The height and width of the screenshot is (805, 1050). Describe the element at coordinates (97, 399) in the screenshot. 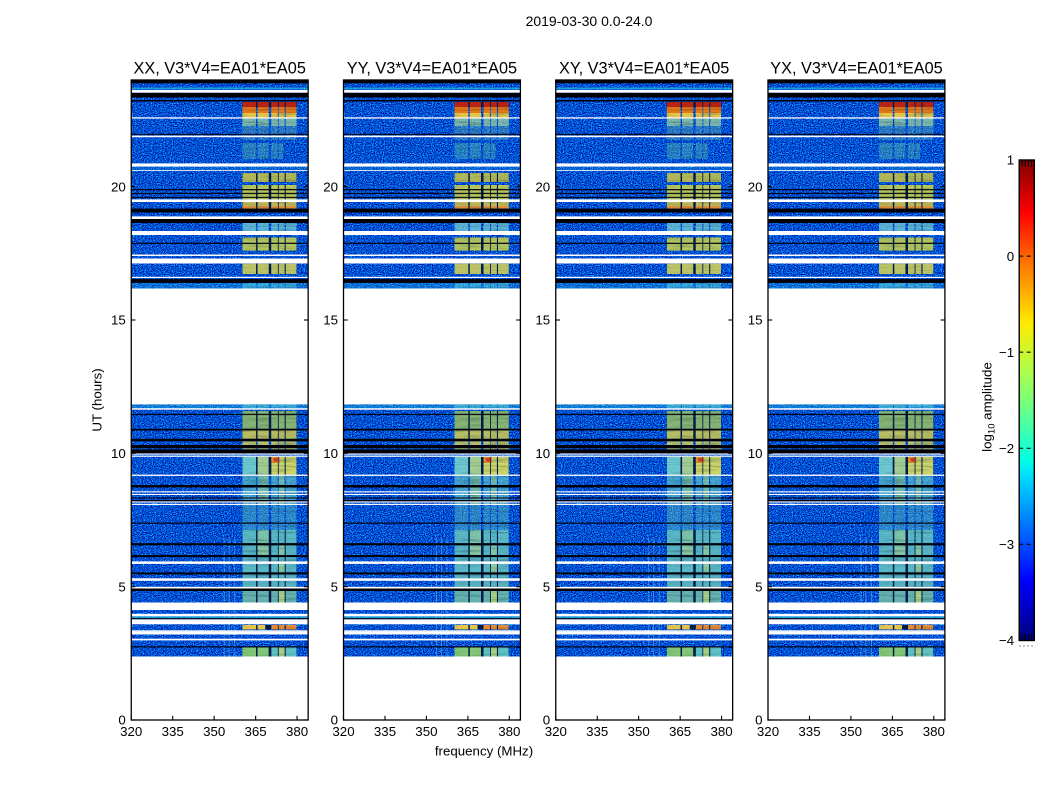

I see `svg-text: UT (hours)` at that location.